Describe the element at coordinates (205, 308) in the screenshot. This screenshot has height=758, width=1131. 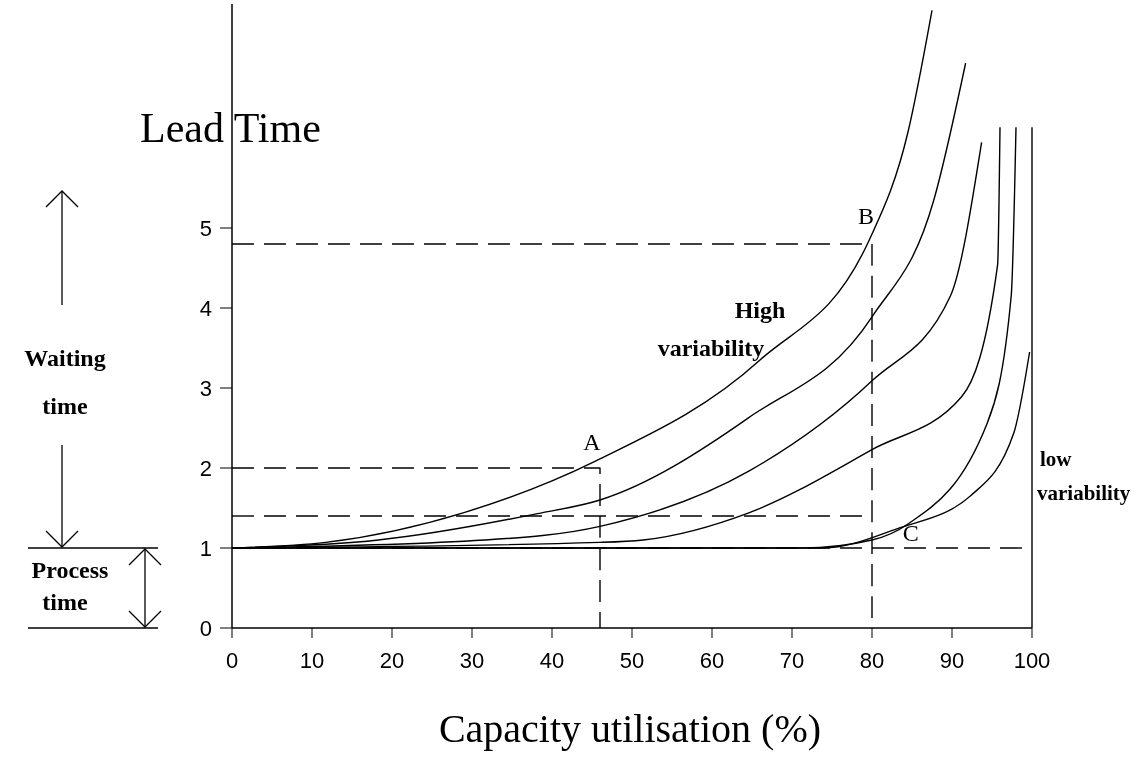
I see `y-tick-label: 4` at that location.